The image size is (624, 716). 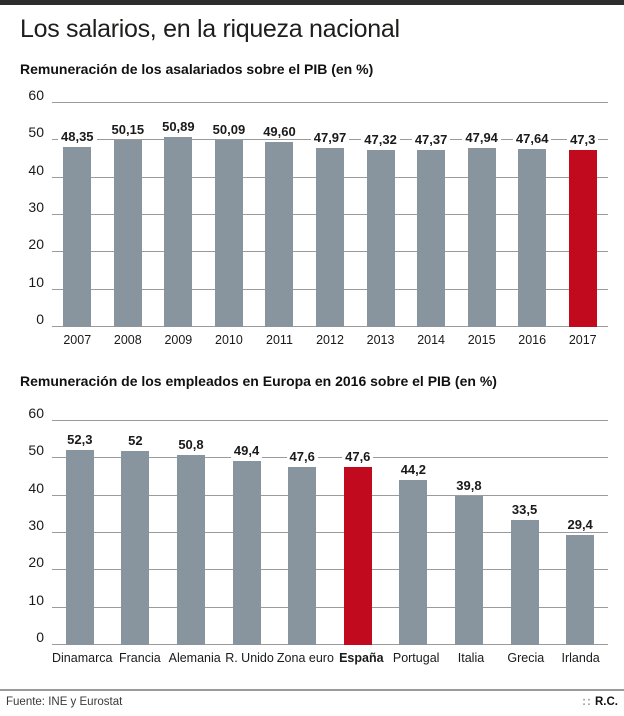 I want to click on bar-value-label: 47,97, so click(x=330, y=137).